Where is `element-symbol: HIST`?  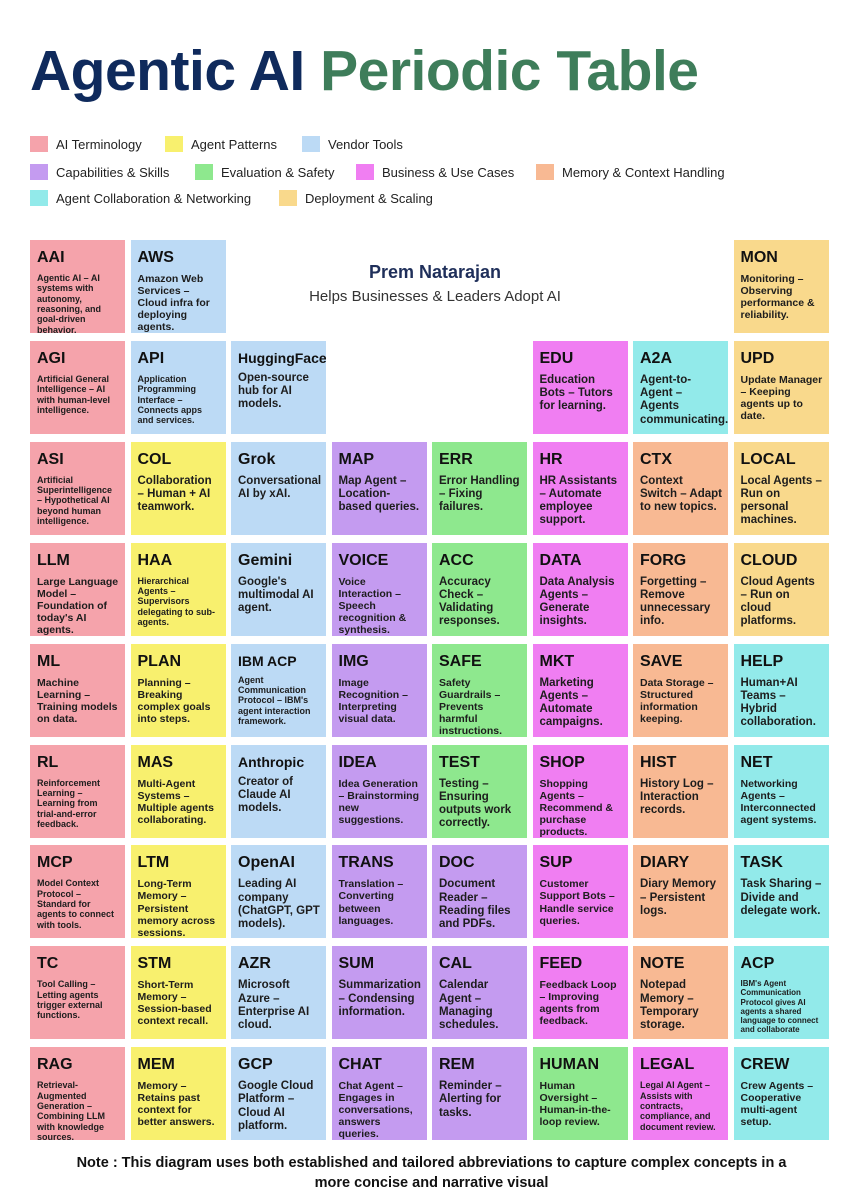 element-symbol: HIST is located at coordinates (658, 762).